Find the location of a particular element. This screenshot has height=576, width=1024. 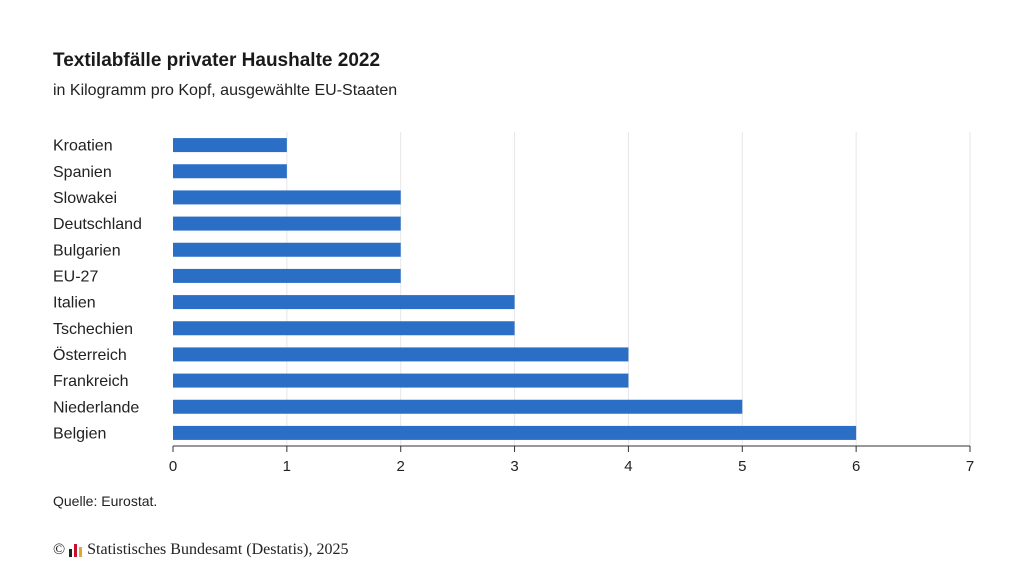

x-tick-label: 3 is located at coordinates (514, 466).